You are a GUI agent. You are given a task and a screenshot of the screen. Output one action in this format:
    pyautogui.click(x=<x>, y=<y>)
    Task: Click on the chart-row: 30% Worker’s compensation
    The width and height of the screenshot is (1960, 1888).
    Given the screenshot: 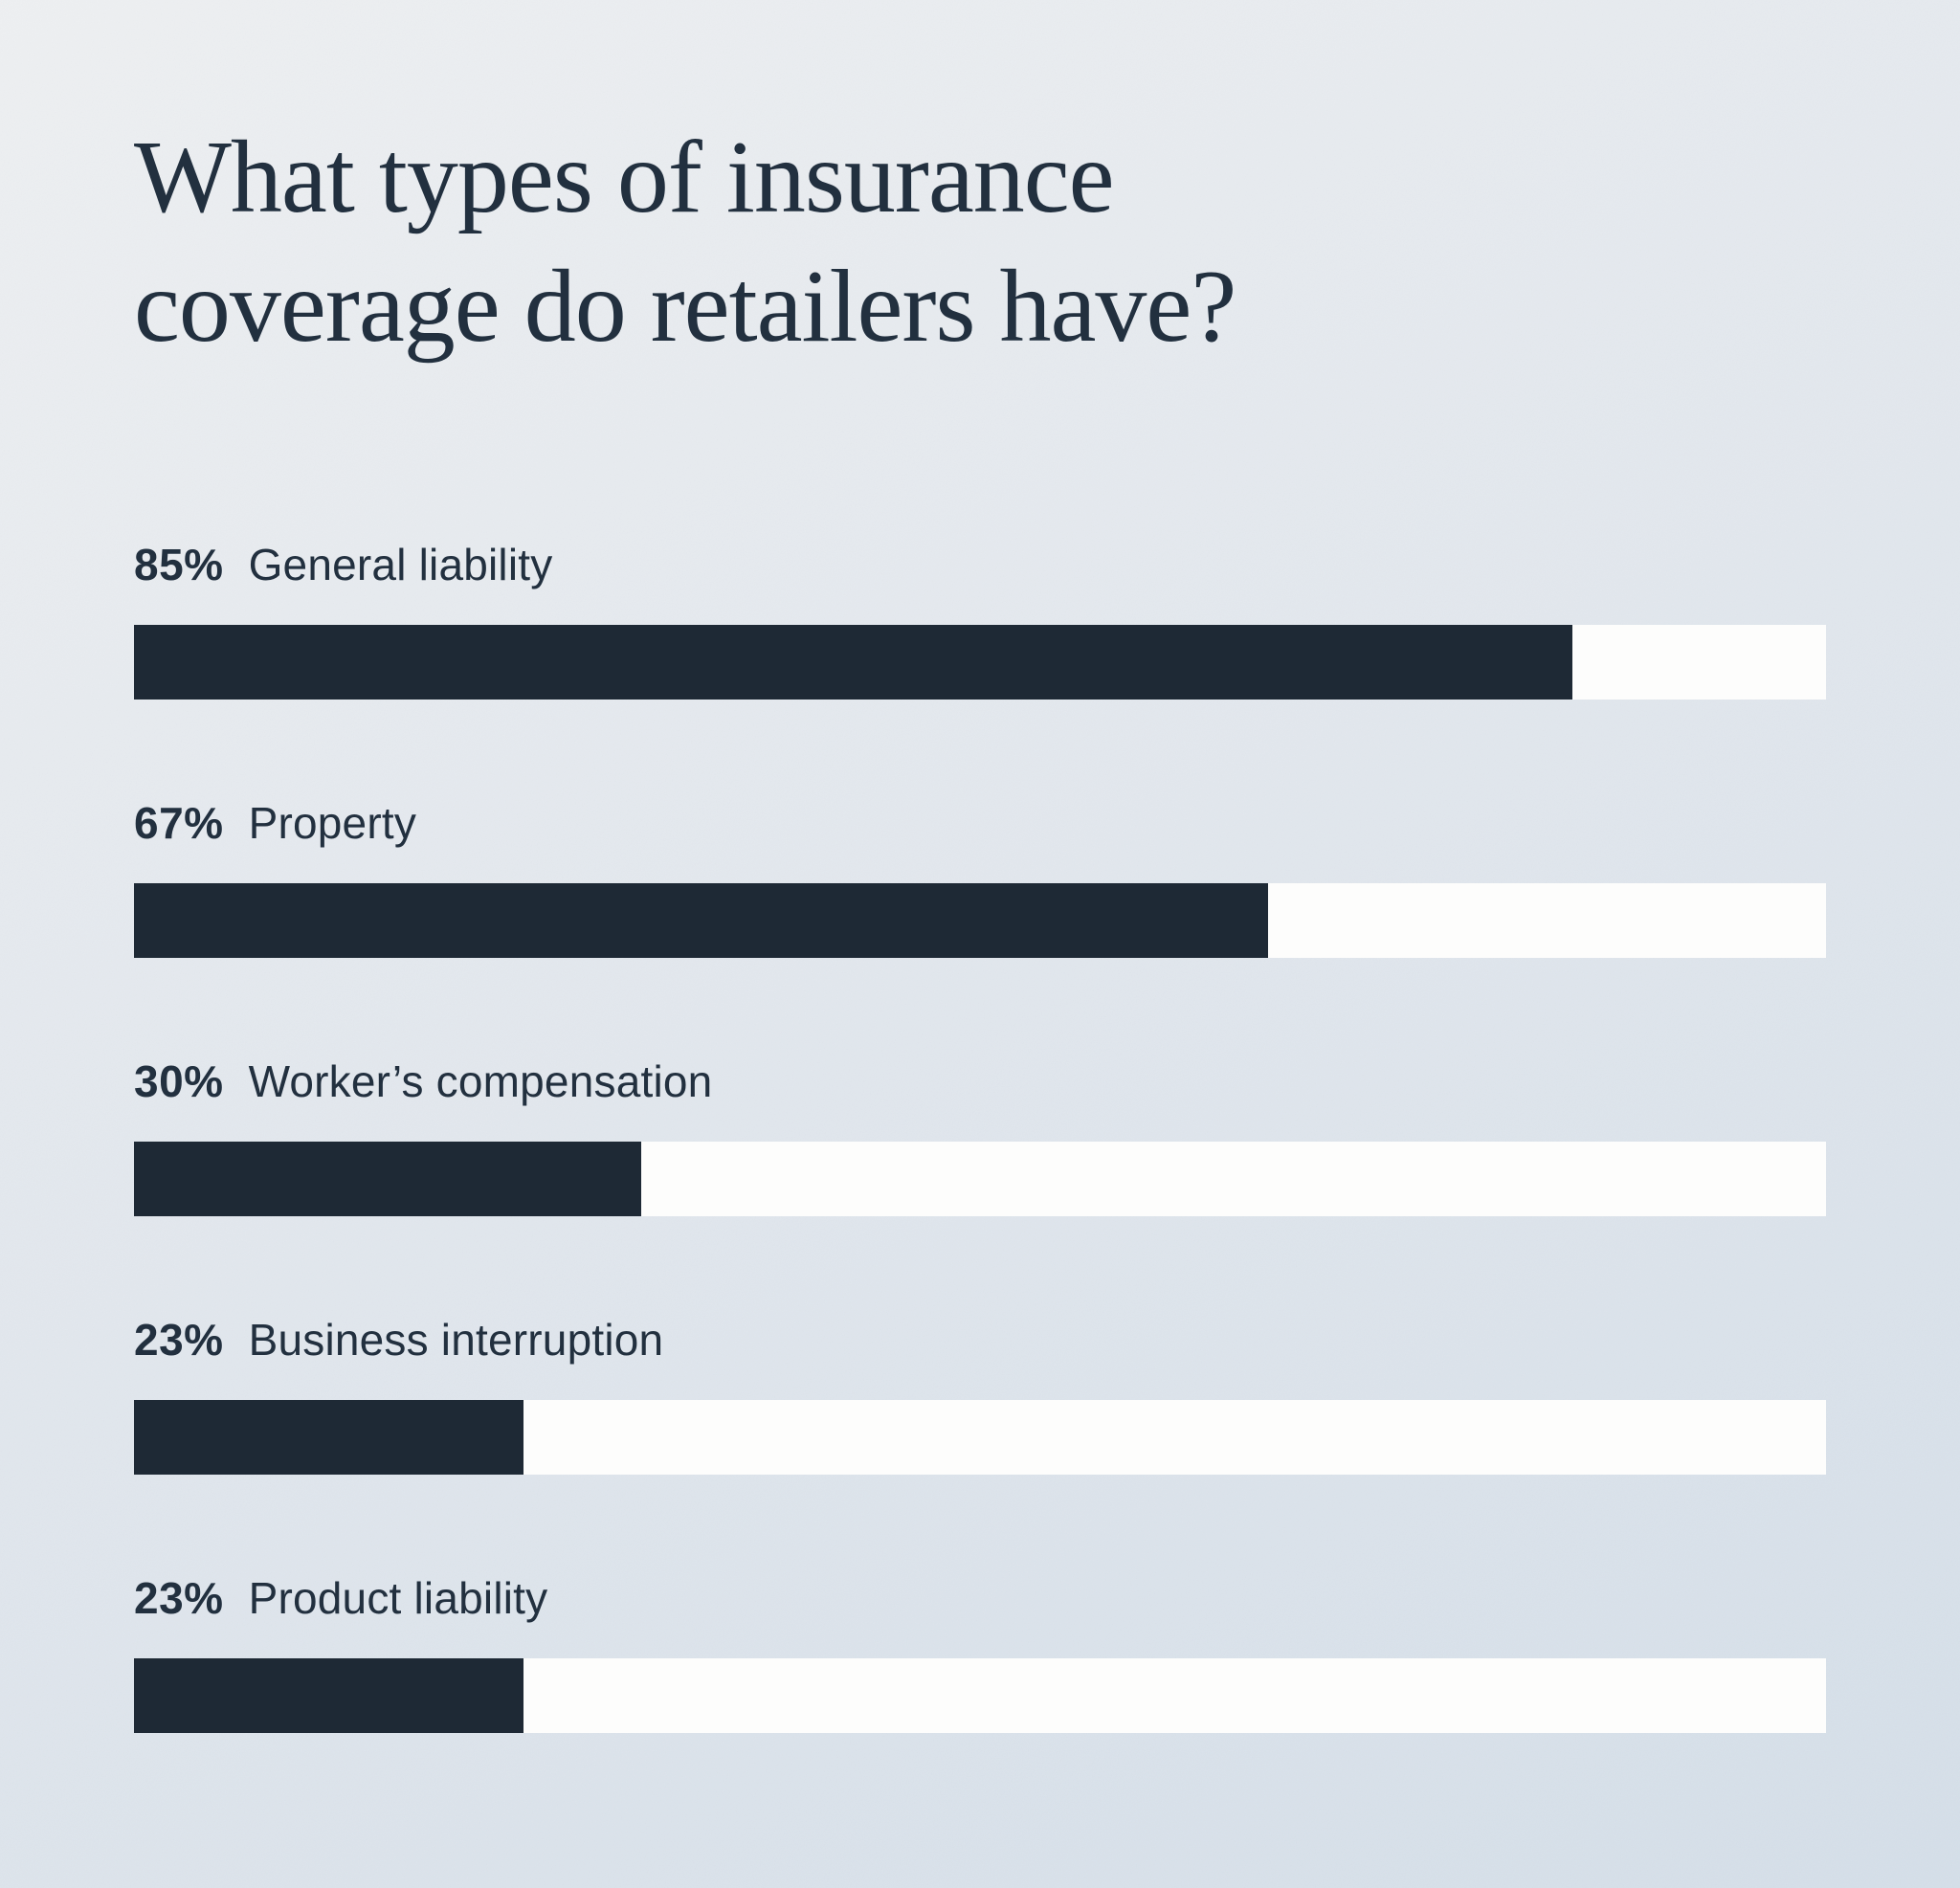 What is the action you would take?
    pyautogui.click(x=980, y=1134)
    